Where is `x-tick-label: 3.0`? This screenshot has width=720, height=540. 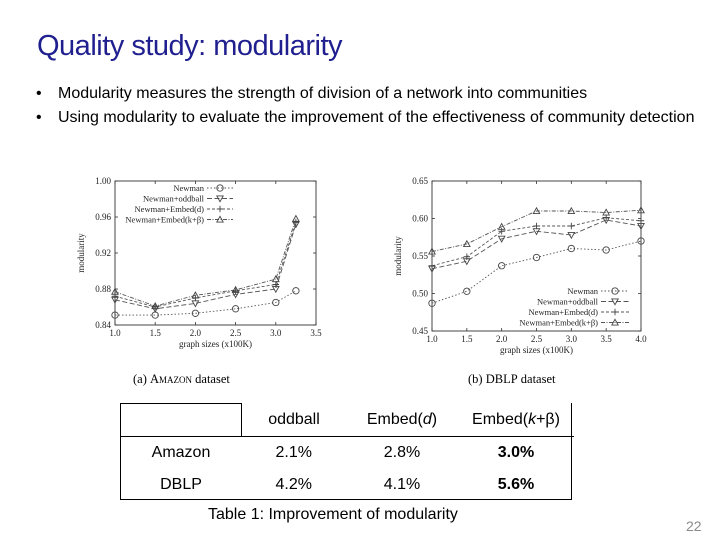
x-tick-label: 3.0 is located at coordinates (572, 339).